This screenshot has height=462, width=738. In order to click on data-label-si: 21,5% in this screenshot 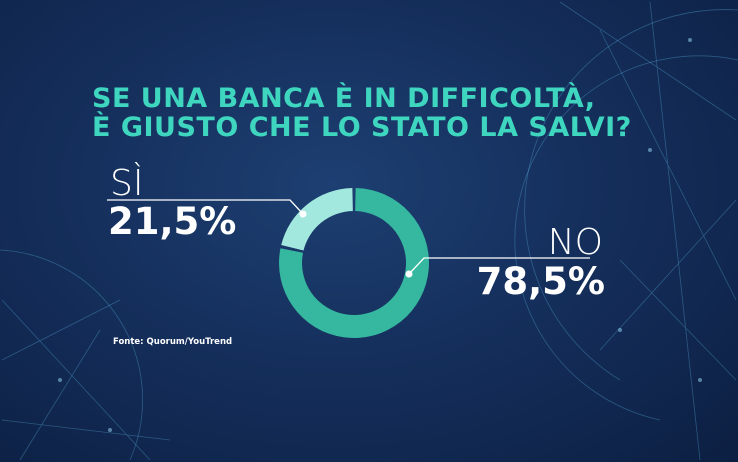, I will do `click(172, 221)`.